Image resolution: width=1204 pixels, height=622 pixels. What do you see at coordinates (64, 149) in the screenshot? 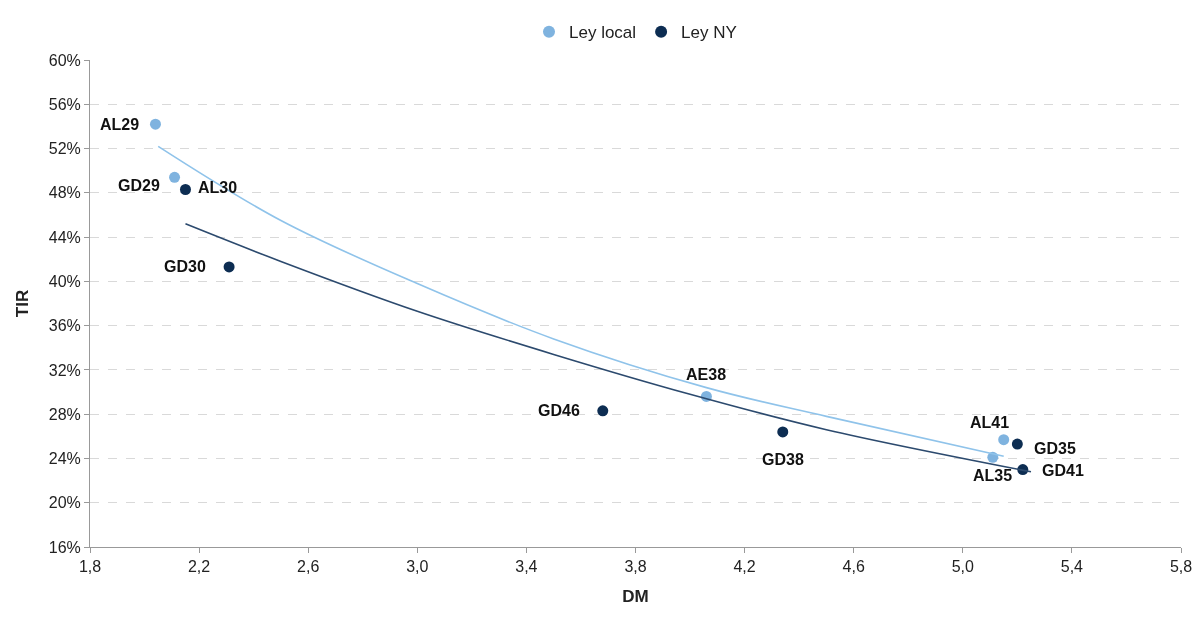
I see `y-tick-label: 52%` at bounding box center [64, 149].